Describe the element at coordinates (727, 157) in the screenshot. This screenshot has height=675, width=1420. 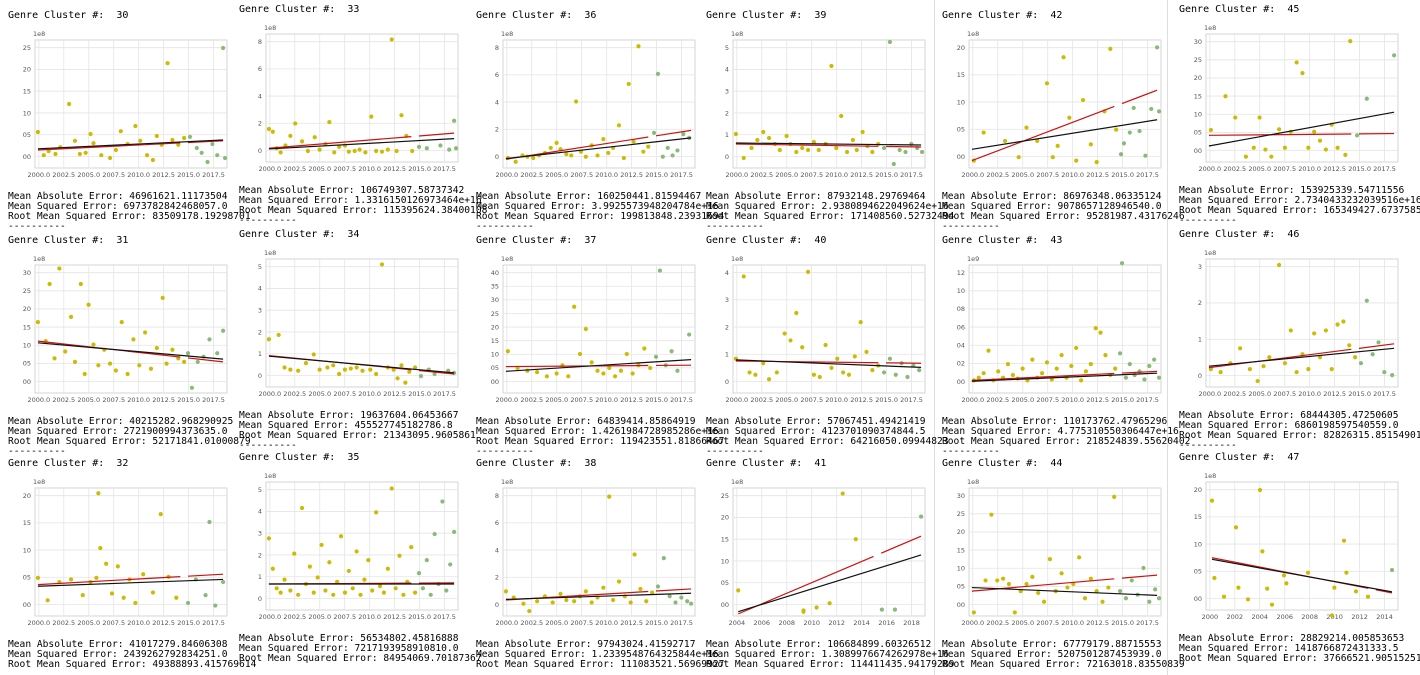
I see `y-tick-label: 0` at that location.